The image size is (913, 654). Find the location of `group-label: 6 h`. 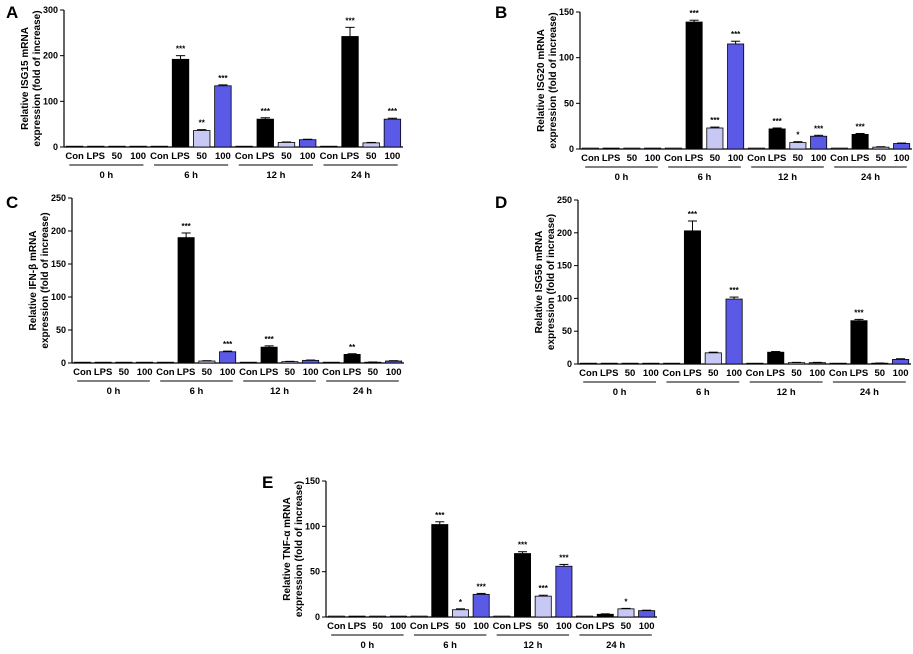

group-label: 6 h is located at coordinates (703, 392).